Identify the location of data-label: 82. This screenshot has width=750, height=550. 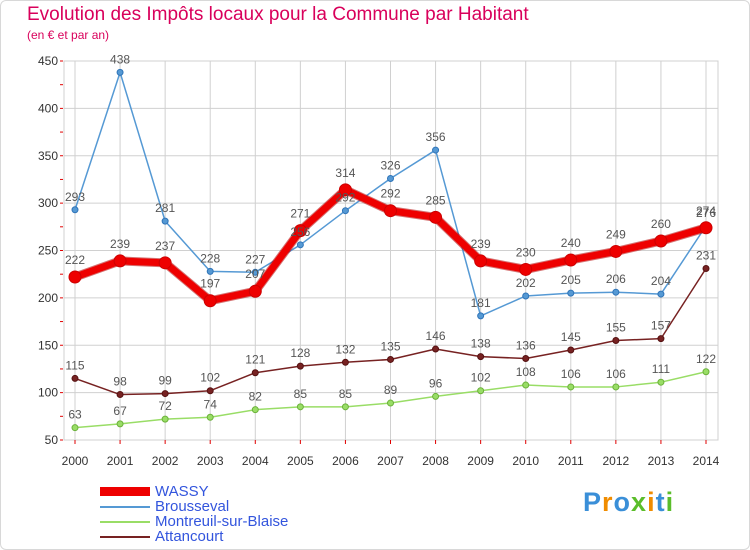
(256, 397).